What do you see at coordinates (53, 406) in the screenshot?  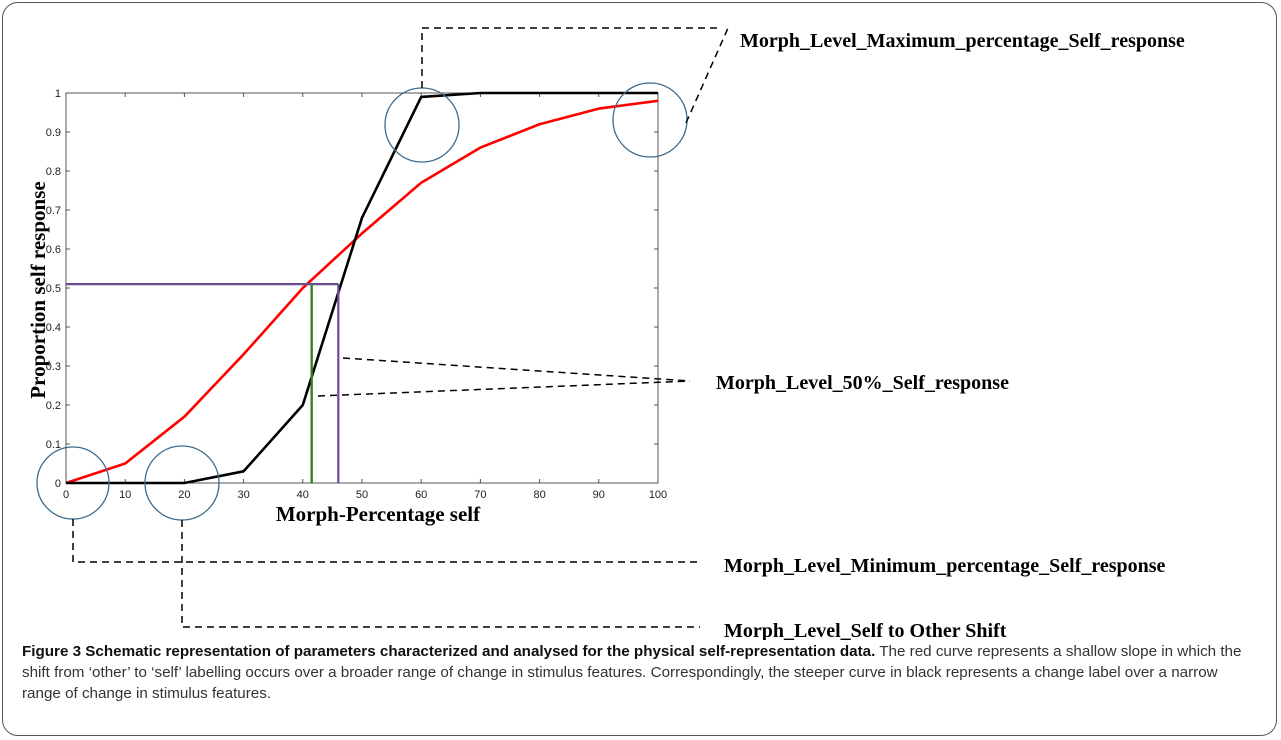 I see `y-tick-label: 0.2` at bounding box center [53, 406].